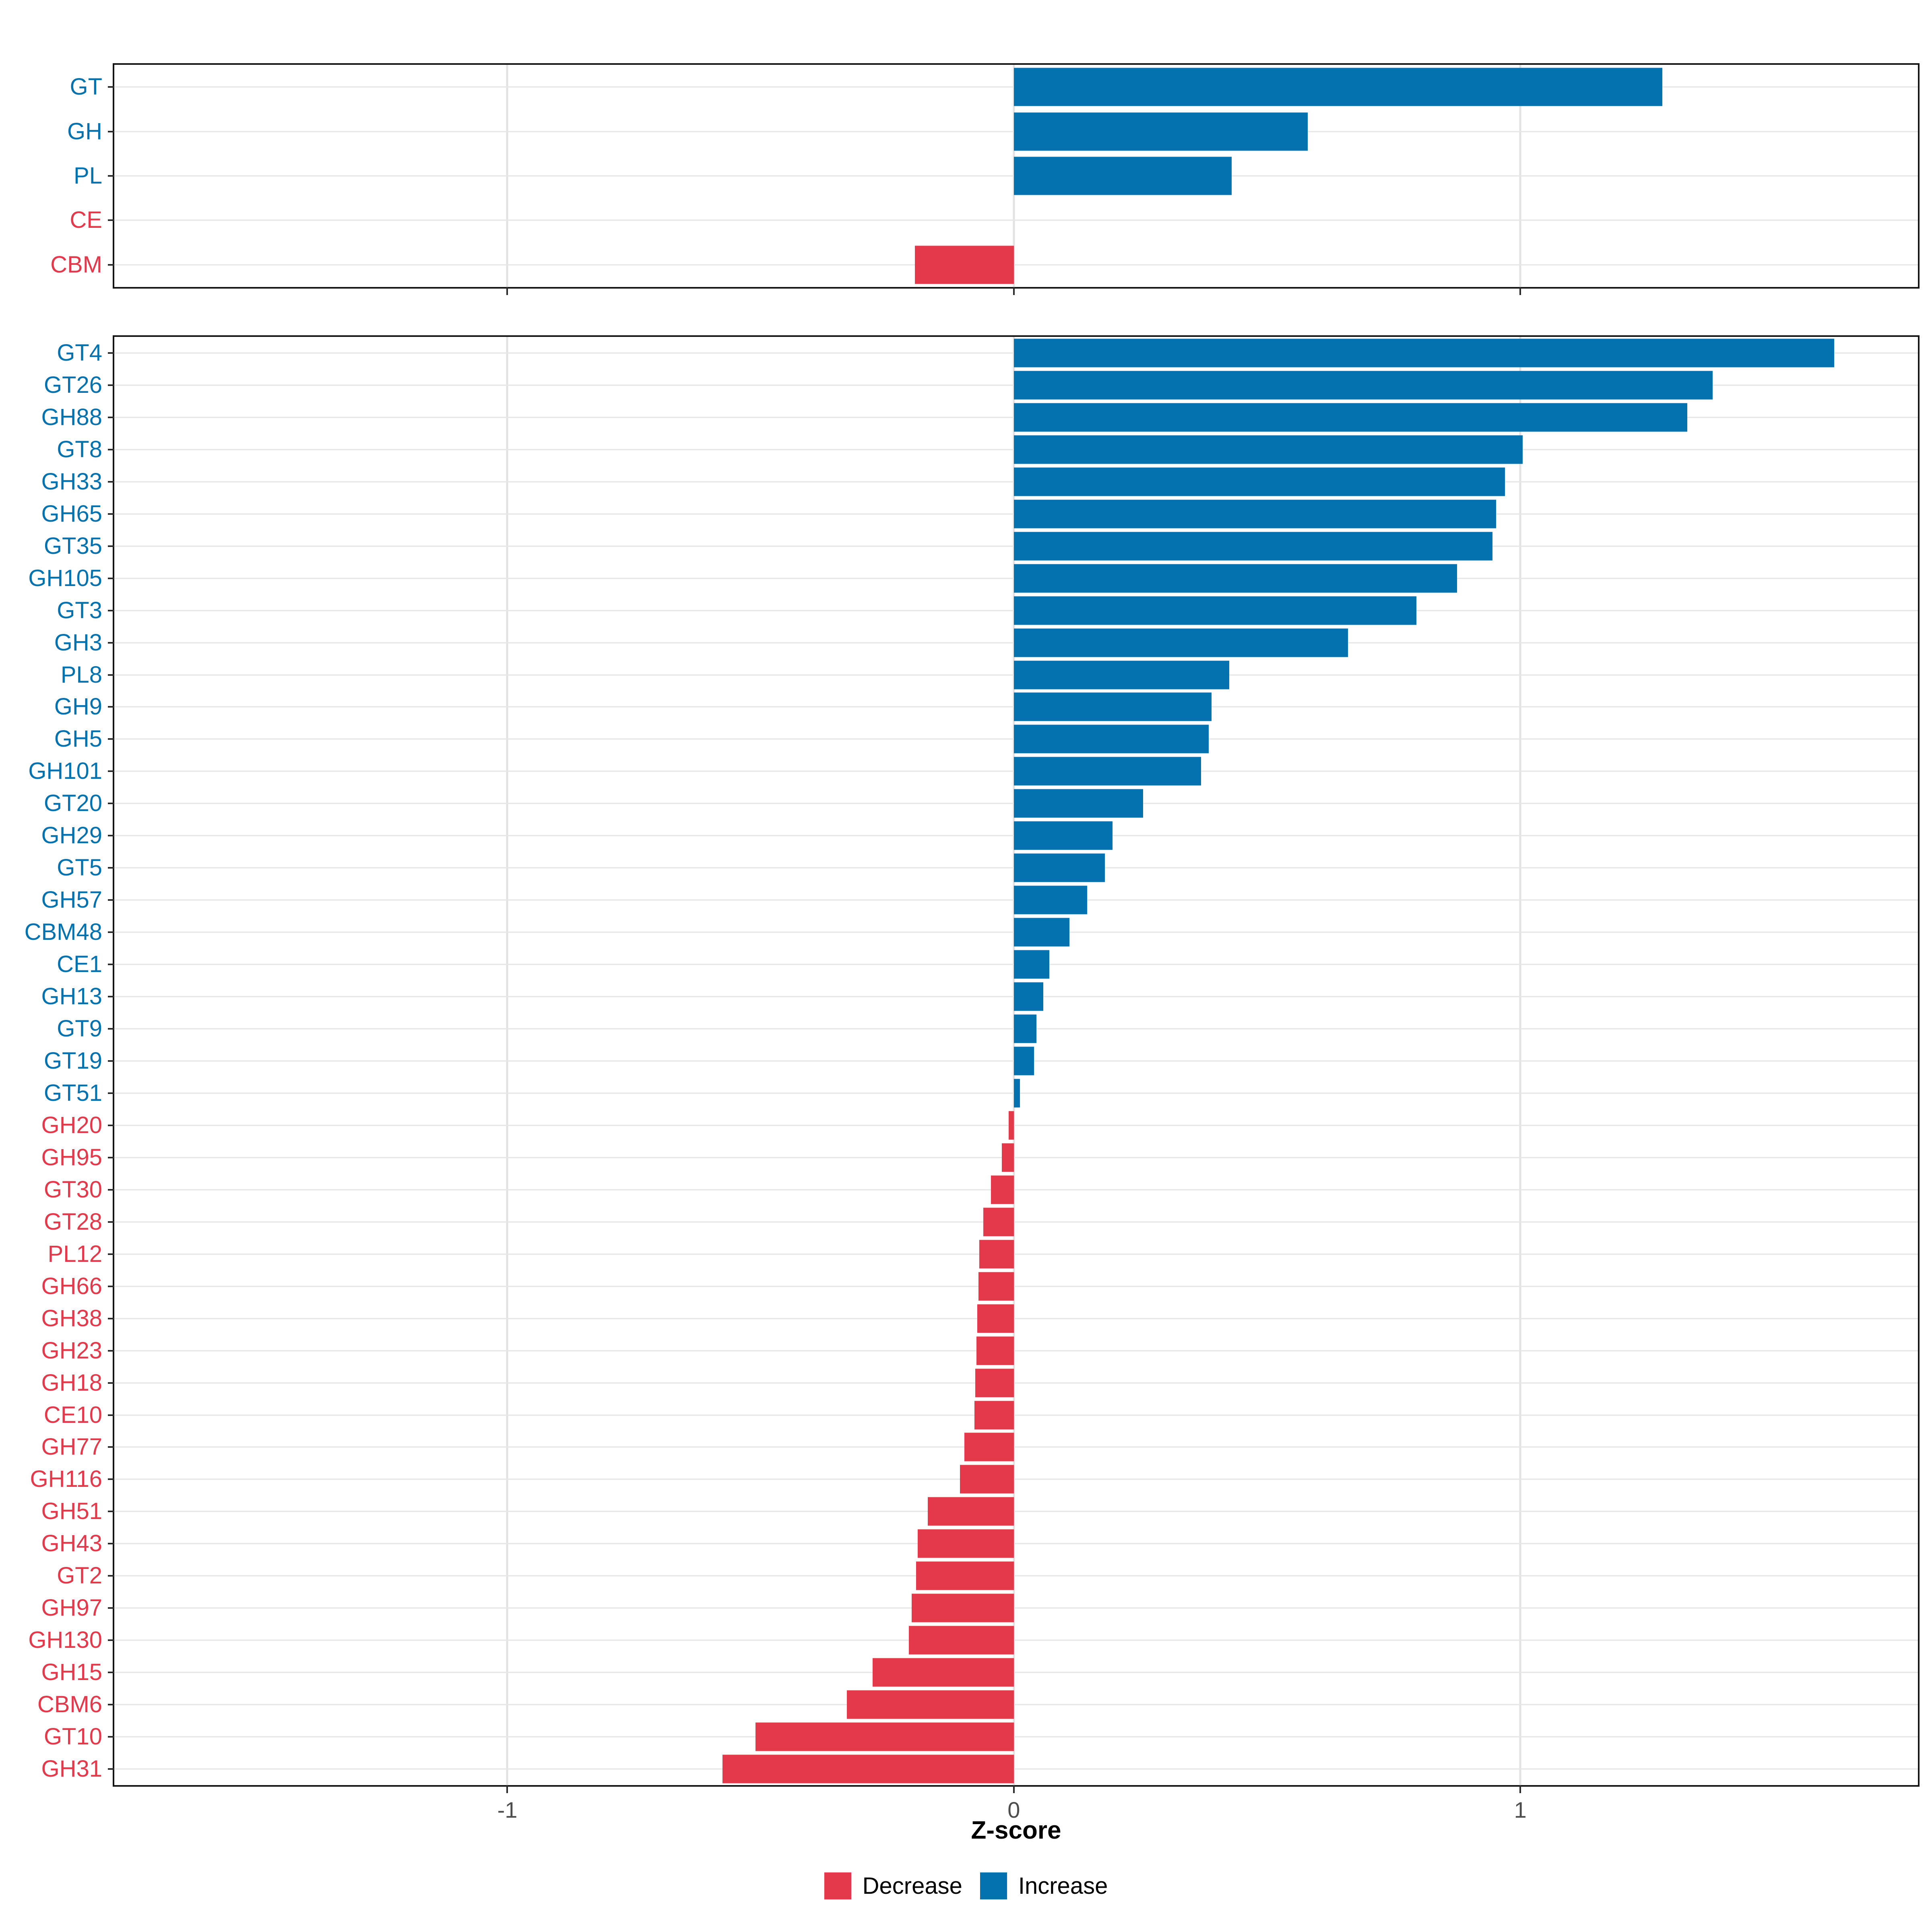  I want to click on category-label-gh66: GH66, so click(71, 1286).